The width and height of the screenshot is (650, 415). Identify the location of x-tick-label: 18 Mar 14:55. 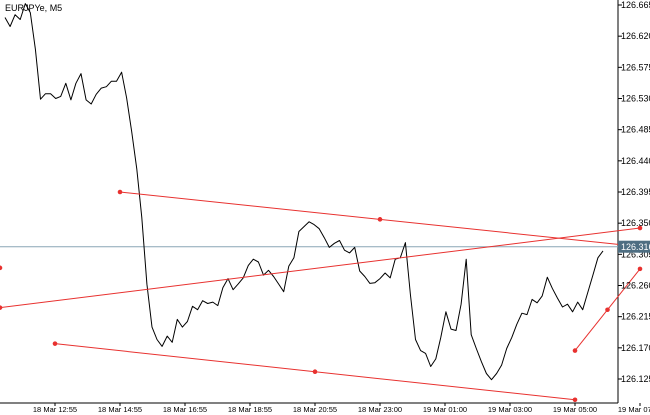
(120, 409).